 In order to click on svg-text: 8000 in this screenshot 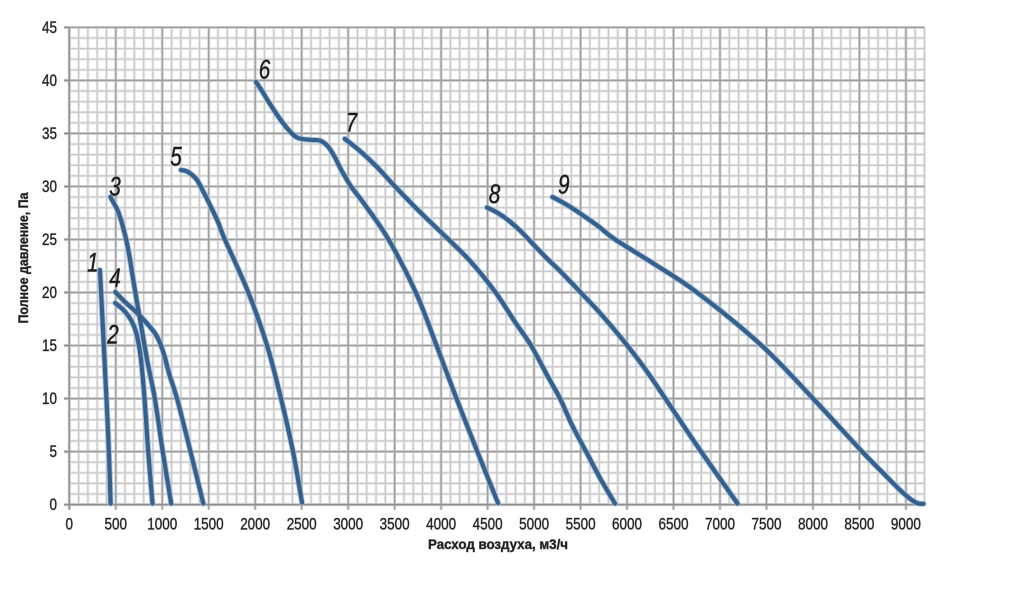, I will do `click(813, 525)`.